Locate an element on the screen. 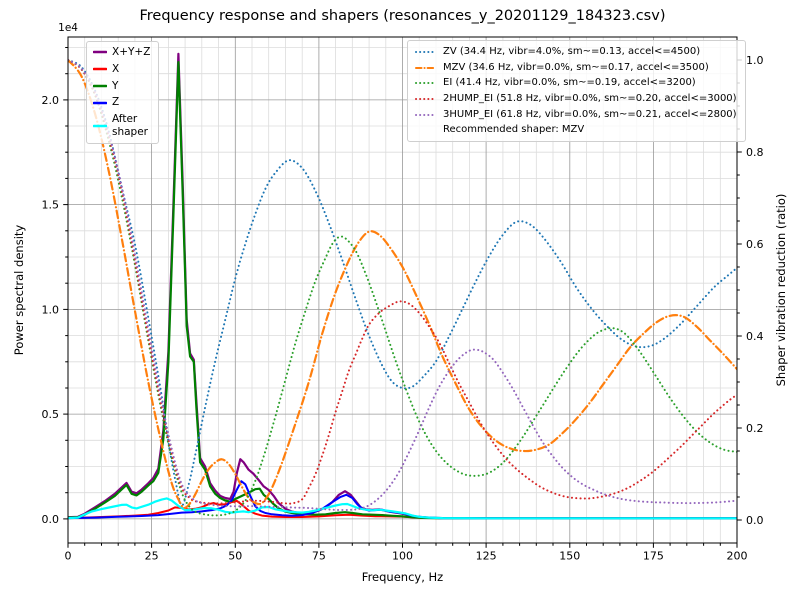  legend-label-y: Y is located at coordinates (115, 85).